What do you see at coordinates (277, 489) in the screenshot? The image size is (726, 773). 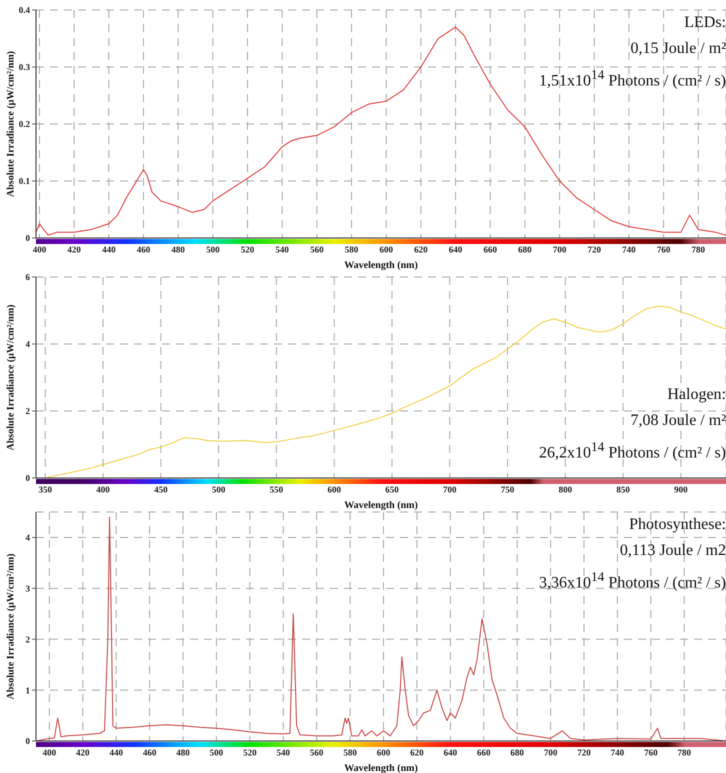 I see `x-tick-label: 550` at bounding box center [277, 489].